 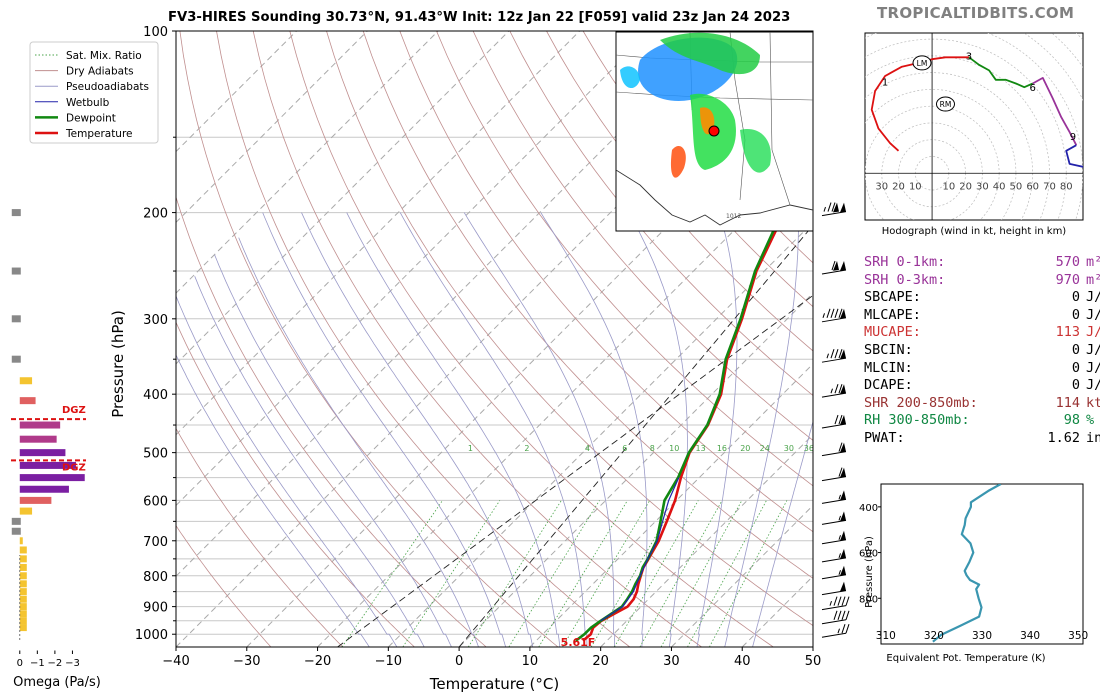 What do you see at coordinates (74, 467) in the screenshot?
I see `dgz-label: DGZ` at bounding box center [74, 467].